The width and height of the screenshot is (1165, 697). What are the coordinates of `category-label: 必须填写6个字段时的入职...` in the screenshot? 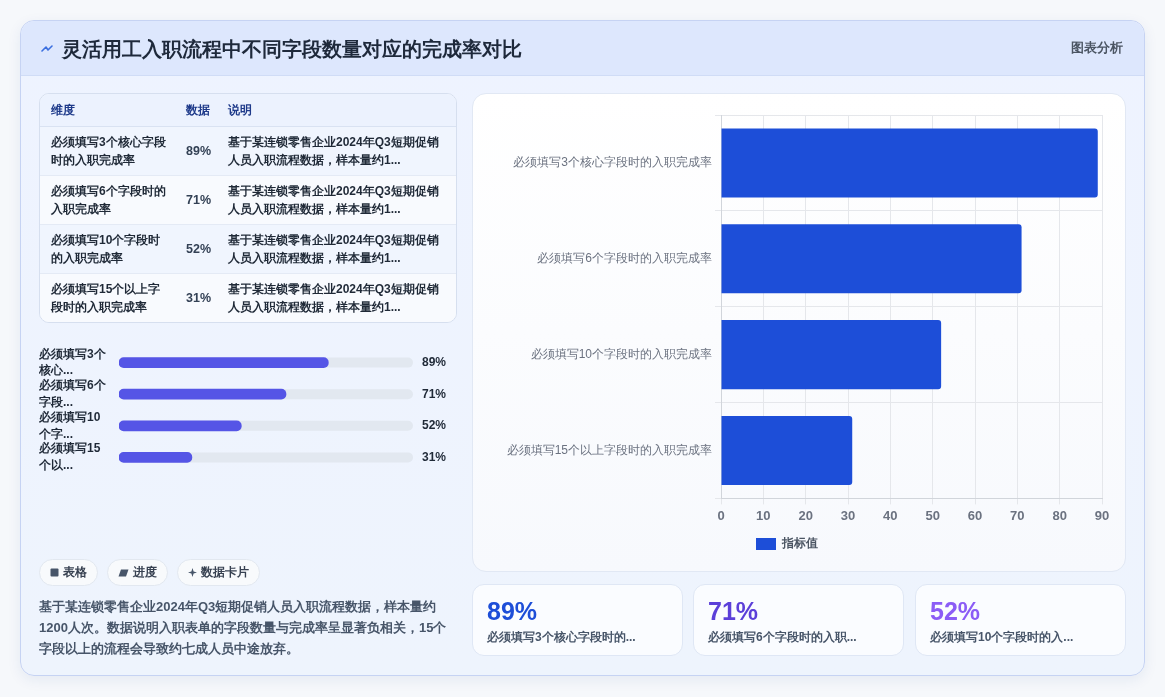 It's located at (782, 637).